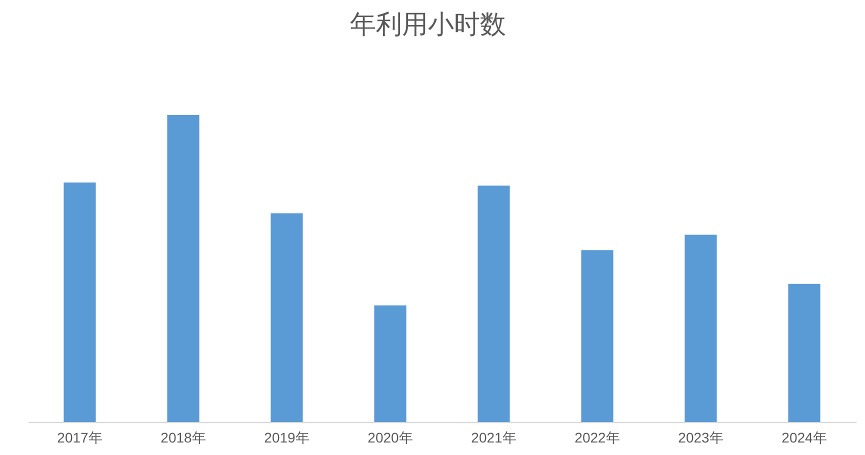  I want to click on x-tick-label: 2023年, so click(701, 438).